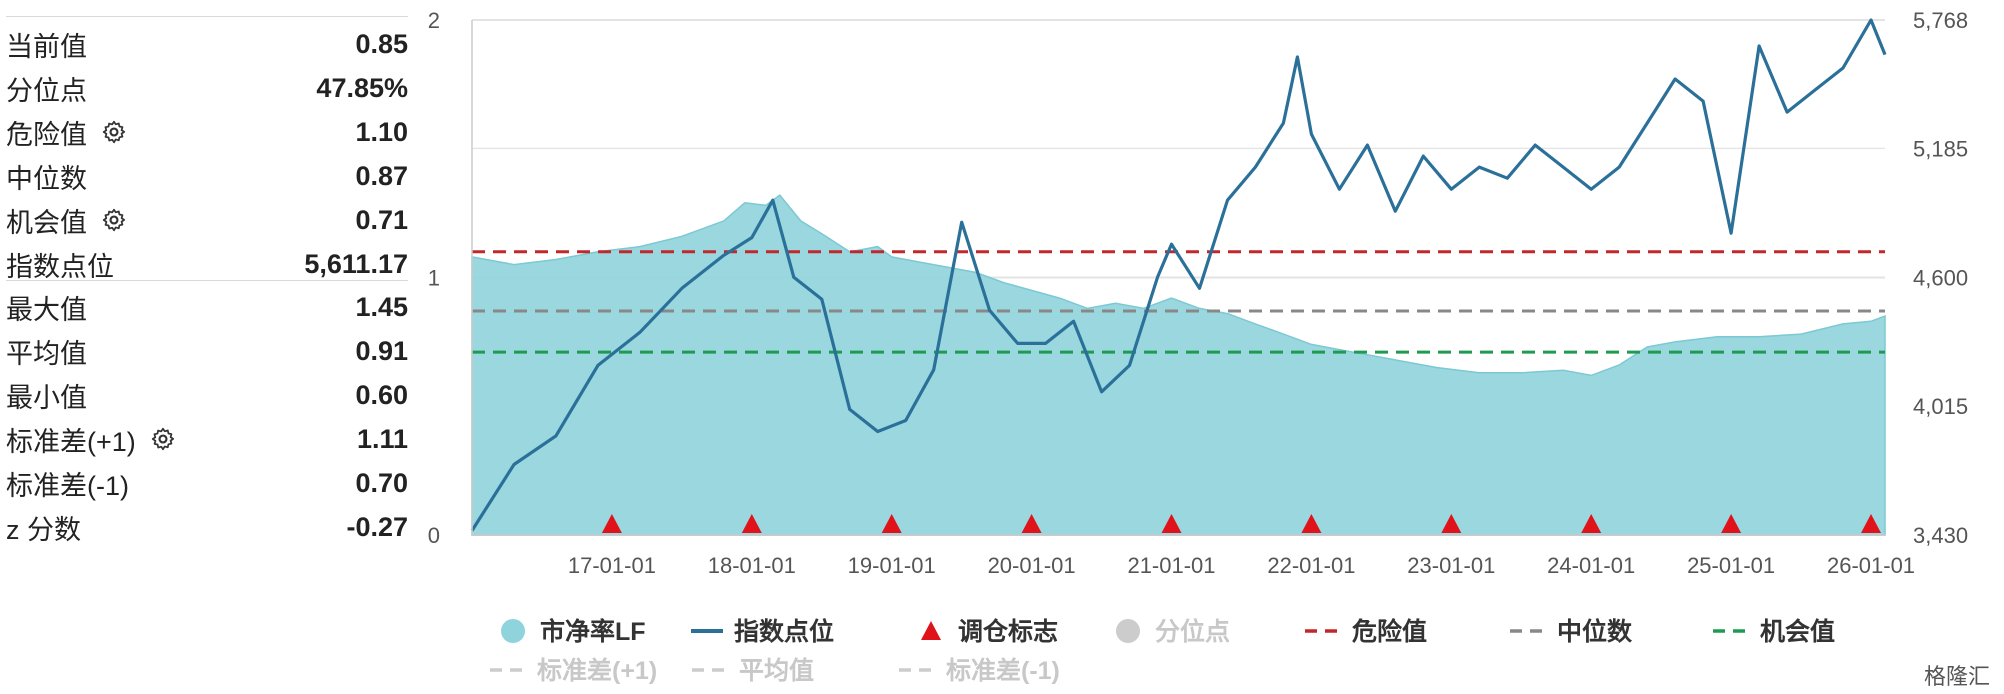 The height and width of the screenshot is (694, 2004). I want to click on stat-value: -0.27, so click(377, 526).